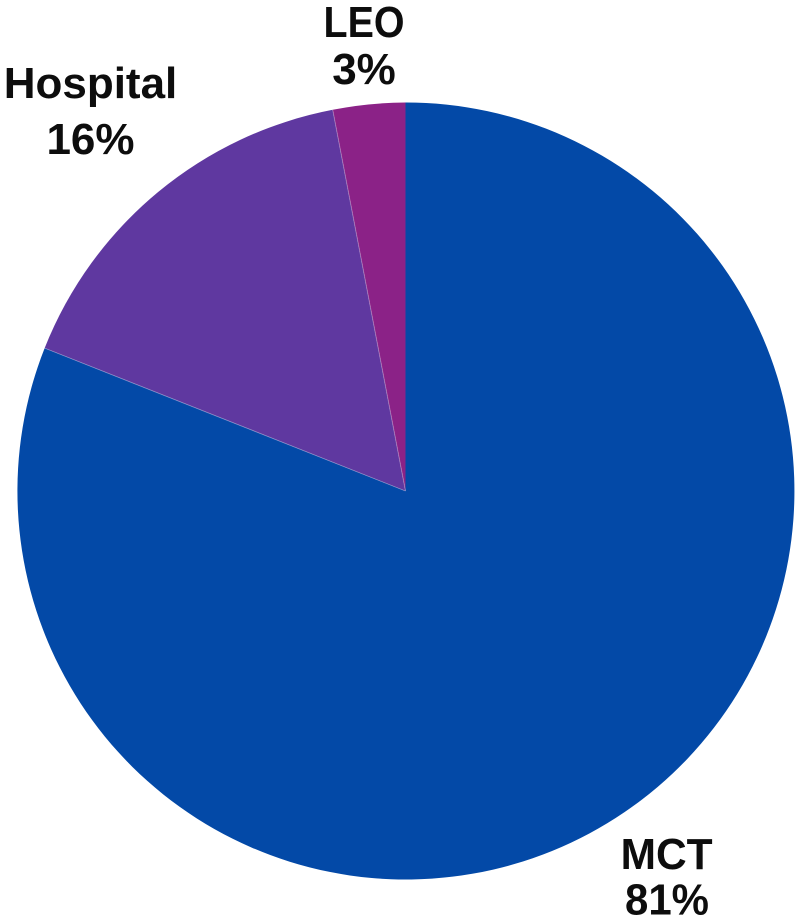 The image size is (800, 921). Describe the element at coordinates (667, 898) in the screenshot. I see `svg-text: 81%` at that location.